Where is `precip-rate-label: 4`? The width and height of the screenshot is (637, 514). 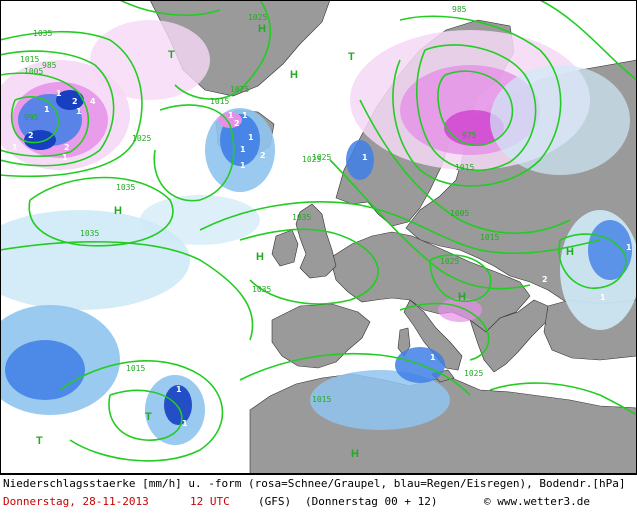 precip-rate-label: 4 is located at coordinates (93, 101).